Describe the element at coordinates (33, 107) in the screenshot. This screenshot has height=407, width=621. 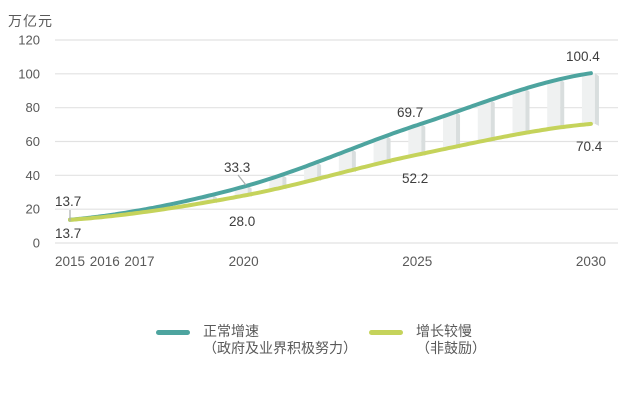
I see `y-tick-label: 80` at that location.